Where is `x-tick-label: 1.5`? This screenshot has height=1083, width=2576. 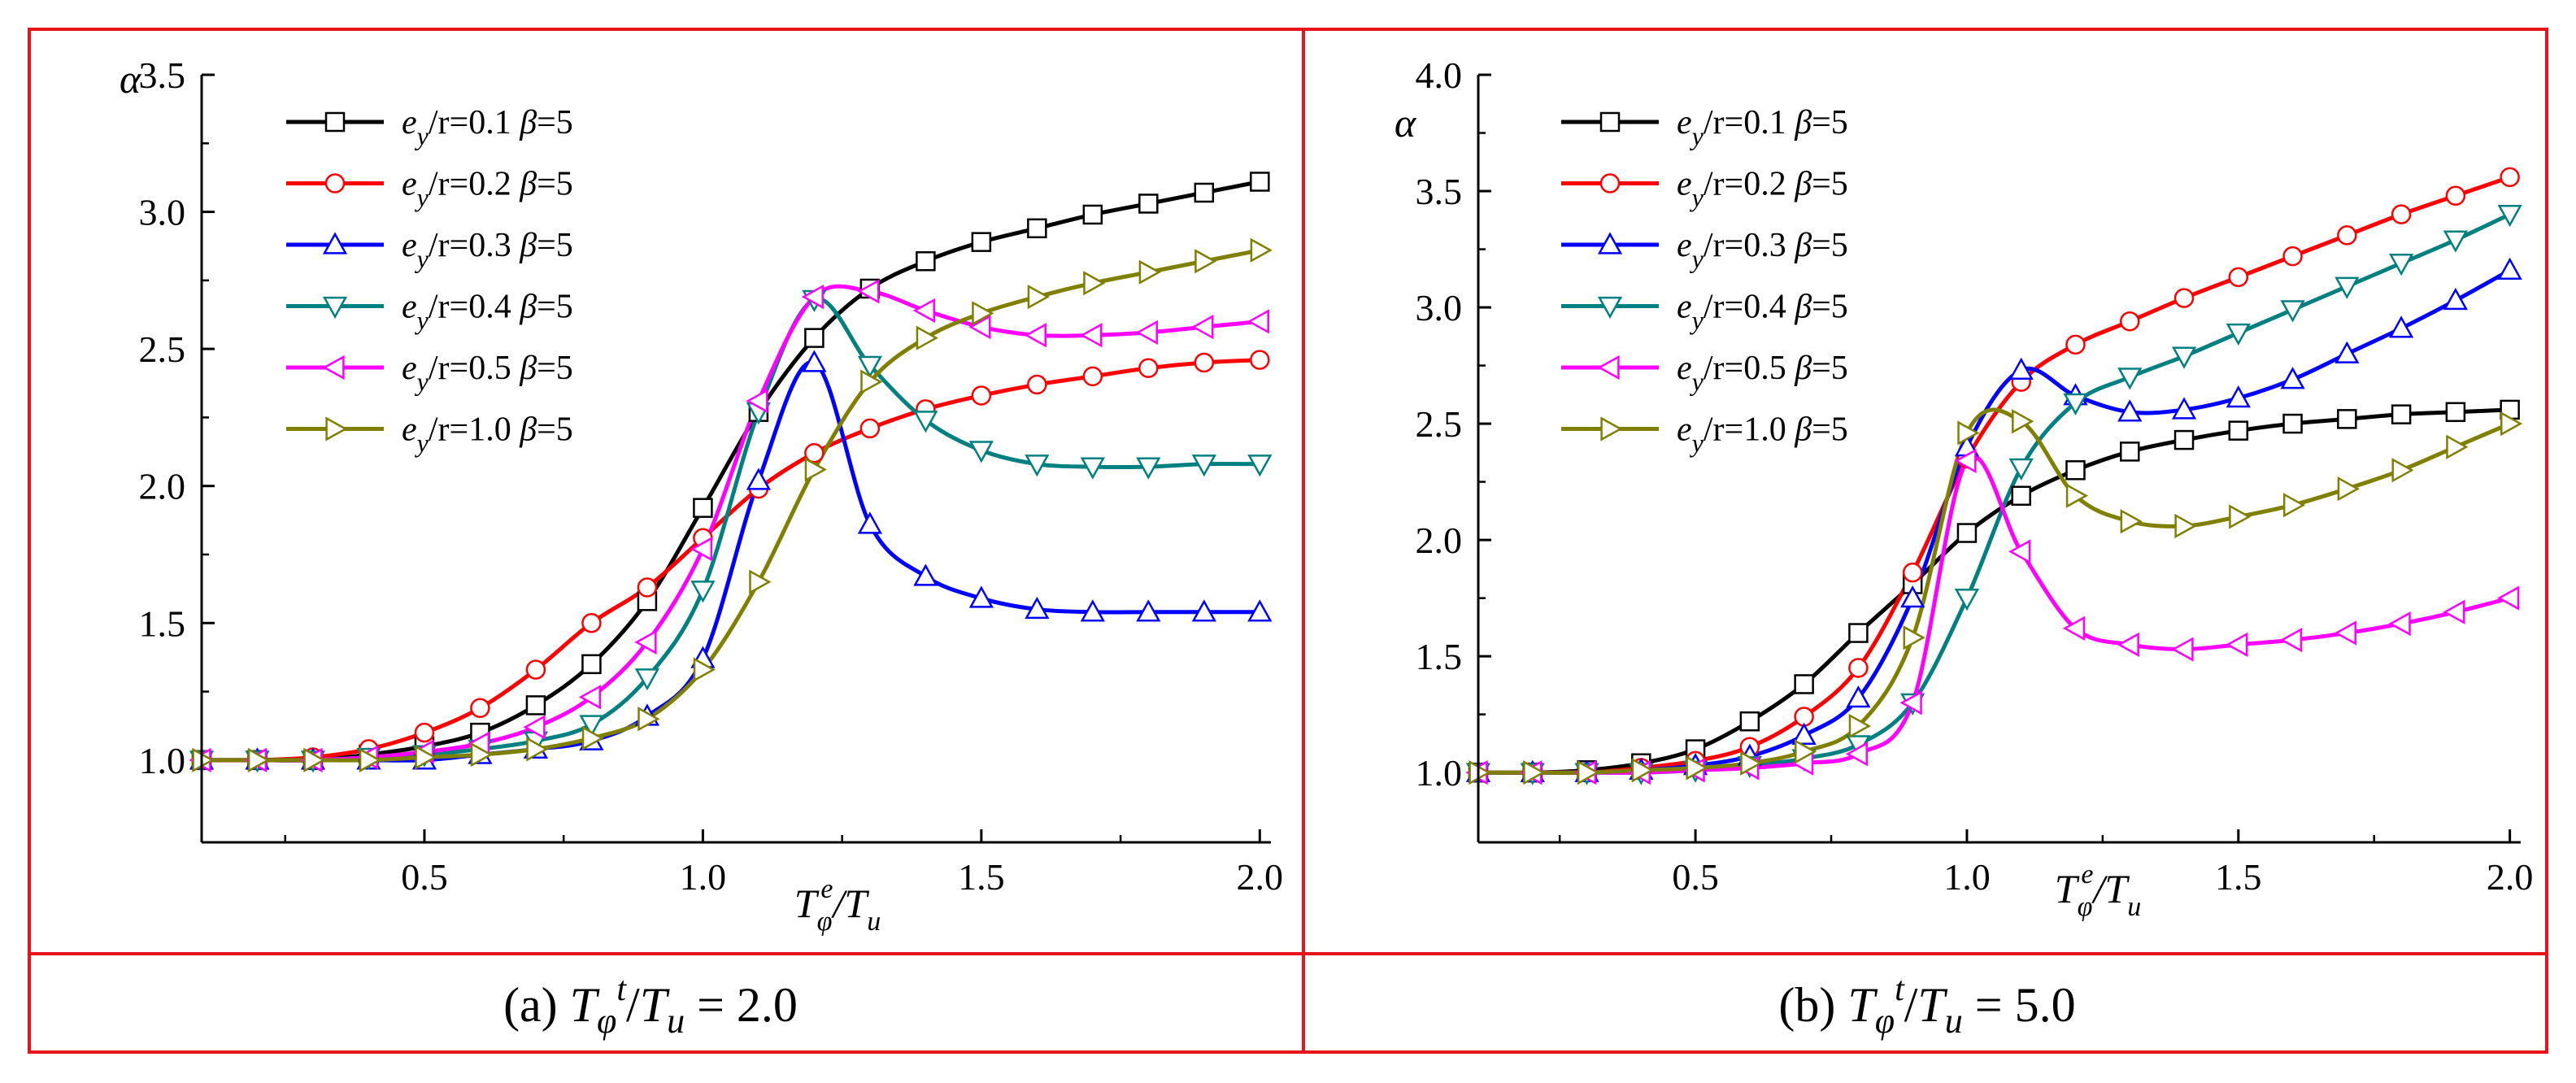 x-tick-label: 1.5 is located at coordinates (2239, 877).